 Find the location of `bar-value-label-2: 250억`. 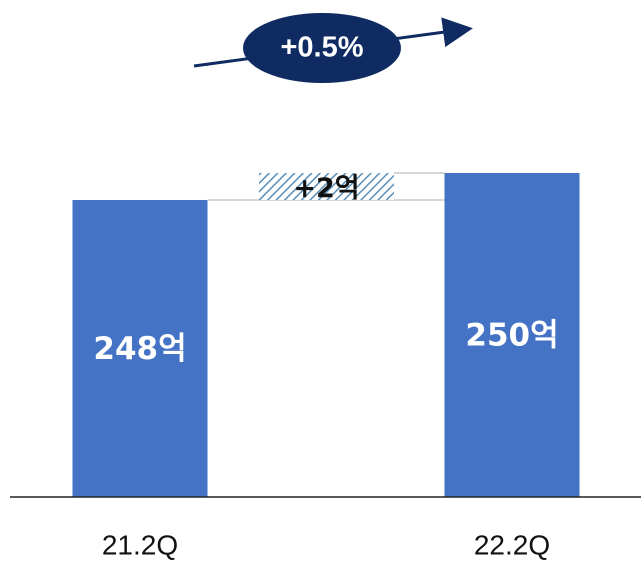

bar-value-label-2: 250억 is located at coordinates (511, 336).